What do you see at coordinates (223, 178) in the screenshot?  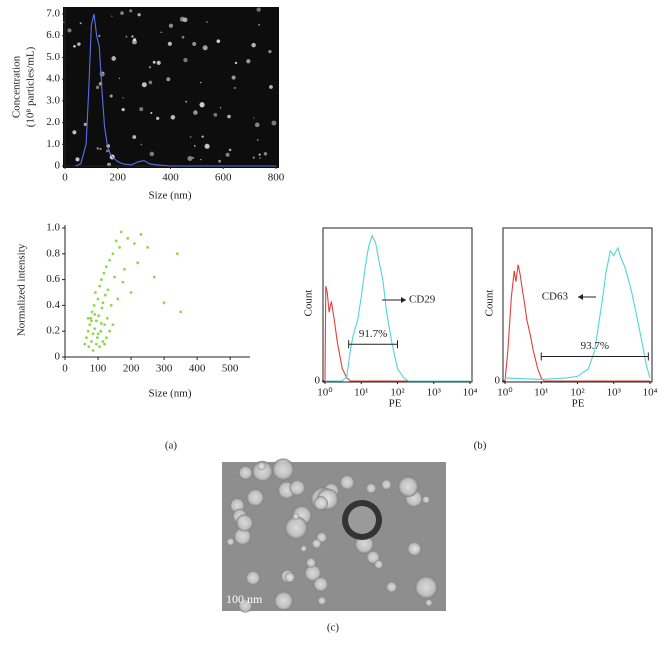 I see `x-tick-label: 600` at bounding box center [223, 178].